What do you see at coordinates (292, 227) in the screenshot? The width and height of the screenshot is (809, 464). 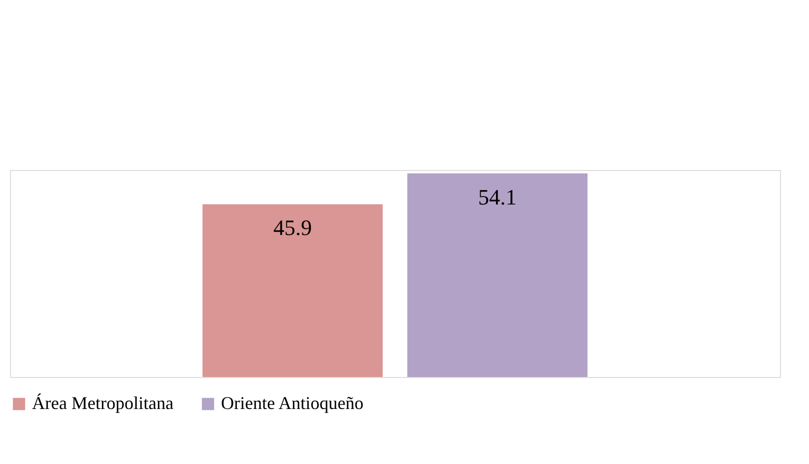 I see `data-label: 45.9` at bounding box center [292, 227].